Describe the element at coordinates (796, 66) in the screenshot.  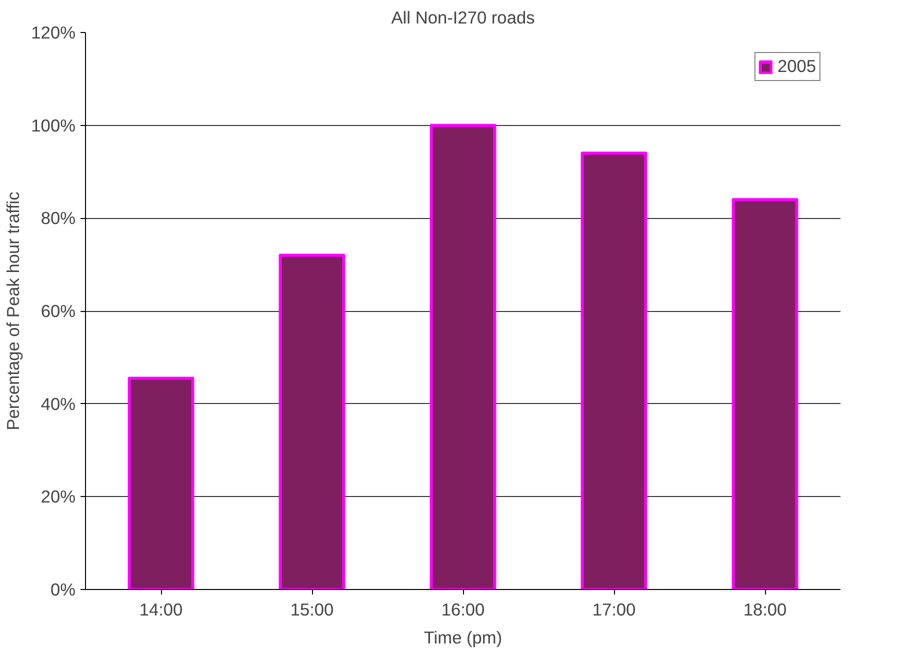
I see `legend-label: 2005` at that location.